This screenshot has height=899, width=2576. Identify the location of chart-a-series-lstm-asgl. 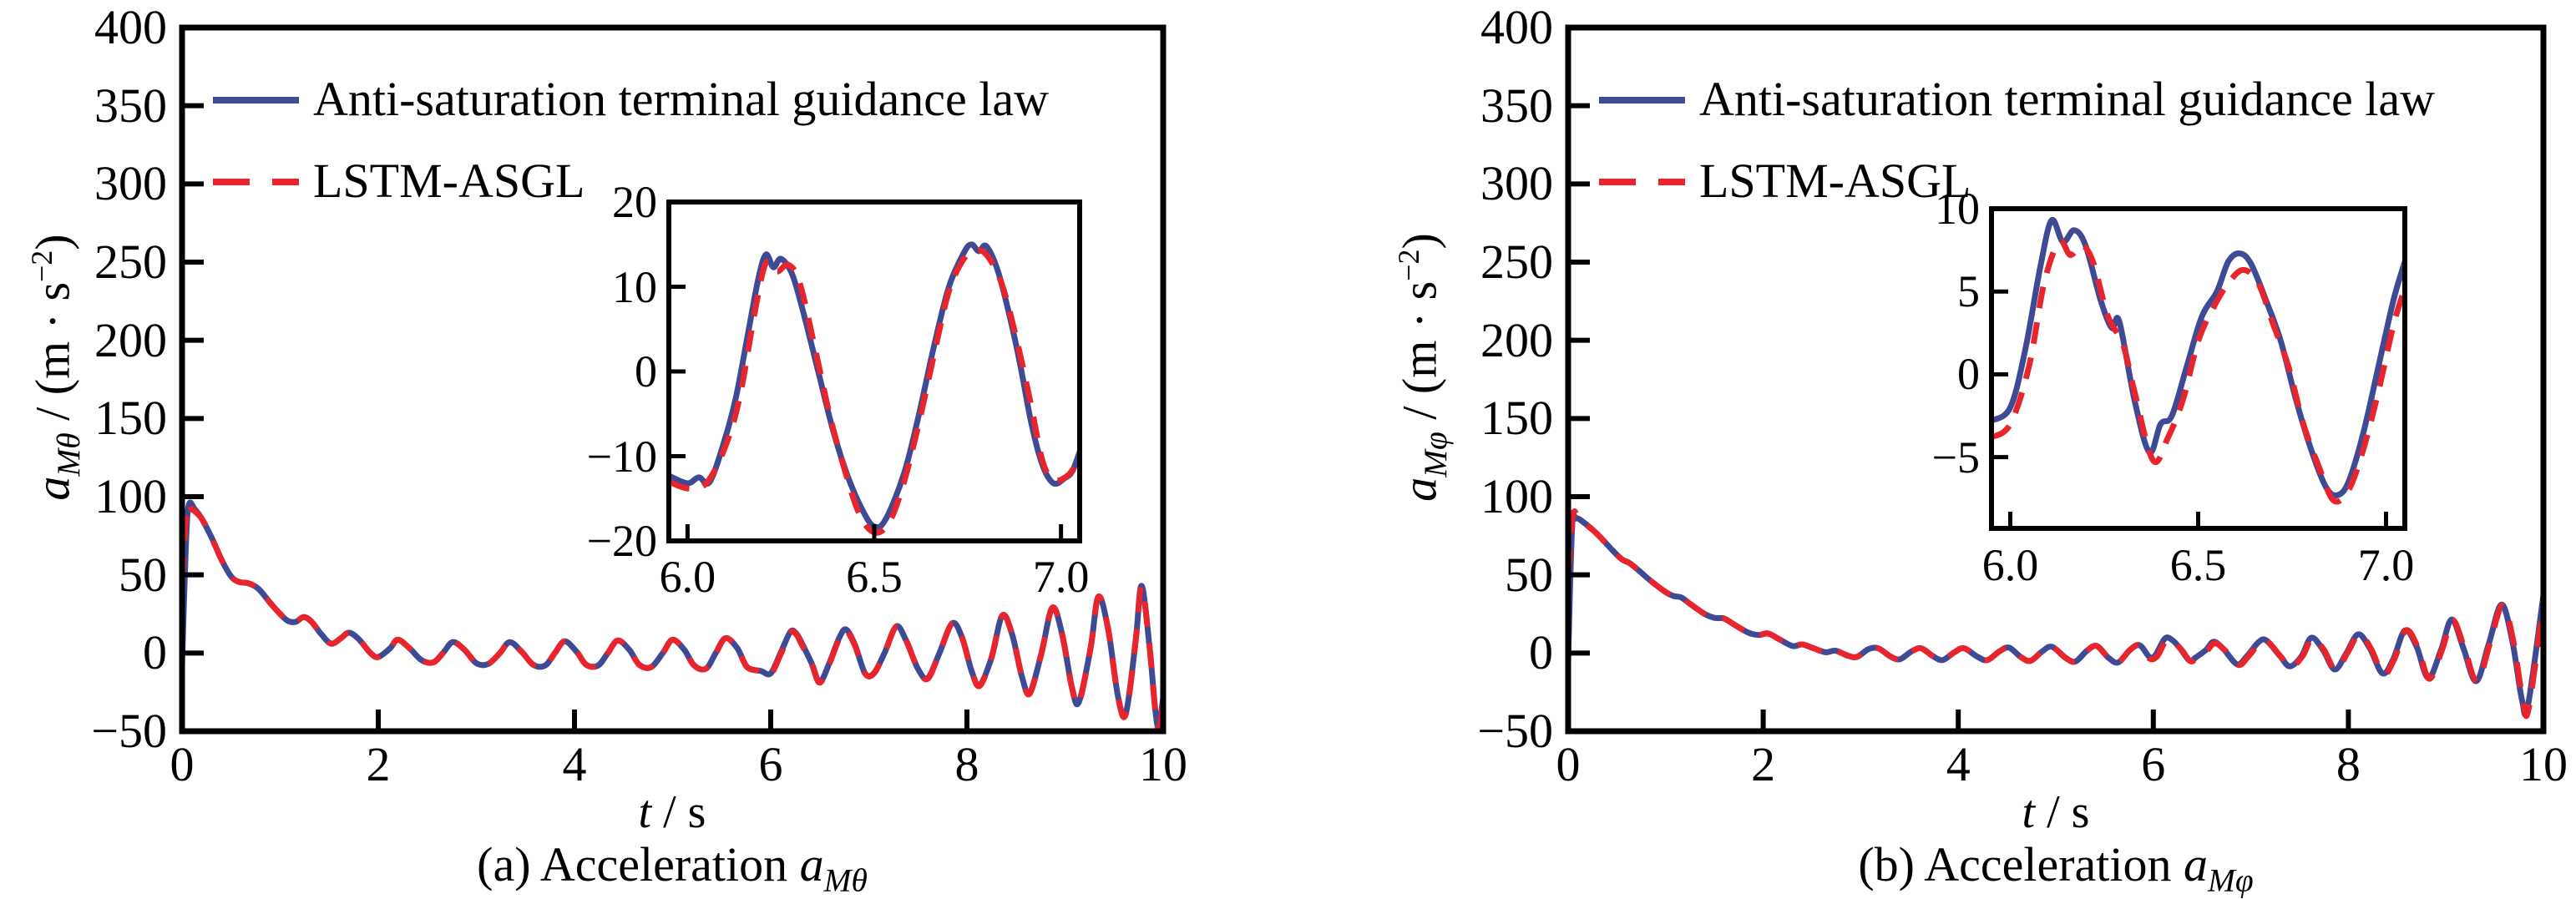
(672, 616).